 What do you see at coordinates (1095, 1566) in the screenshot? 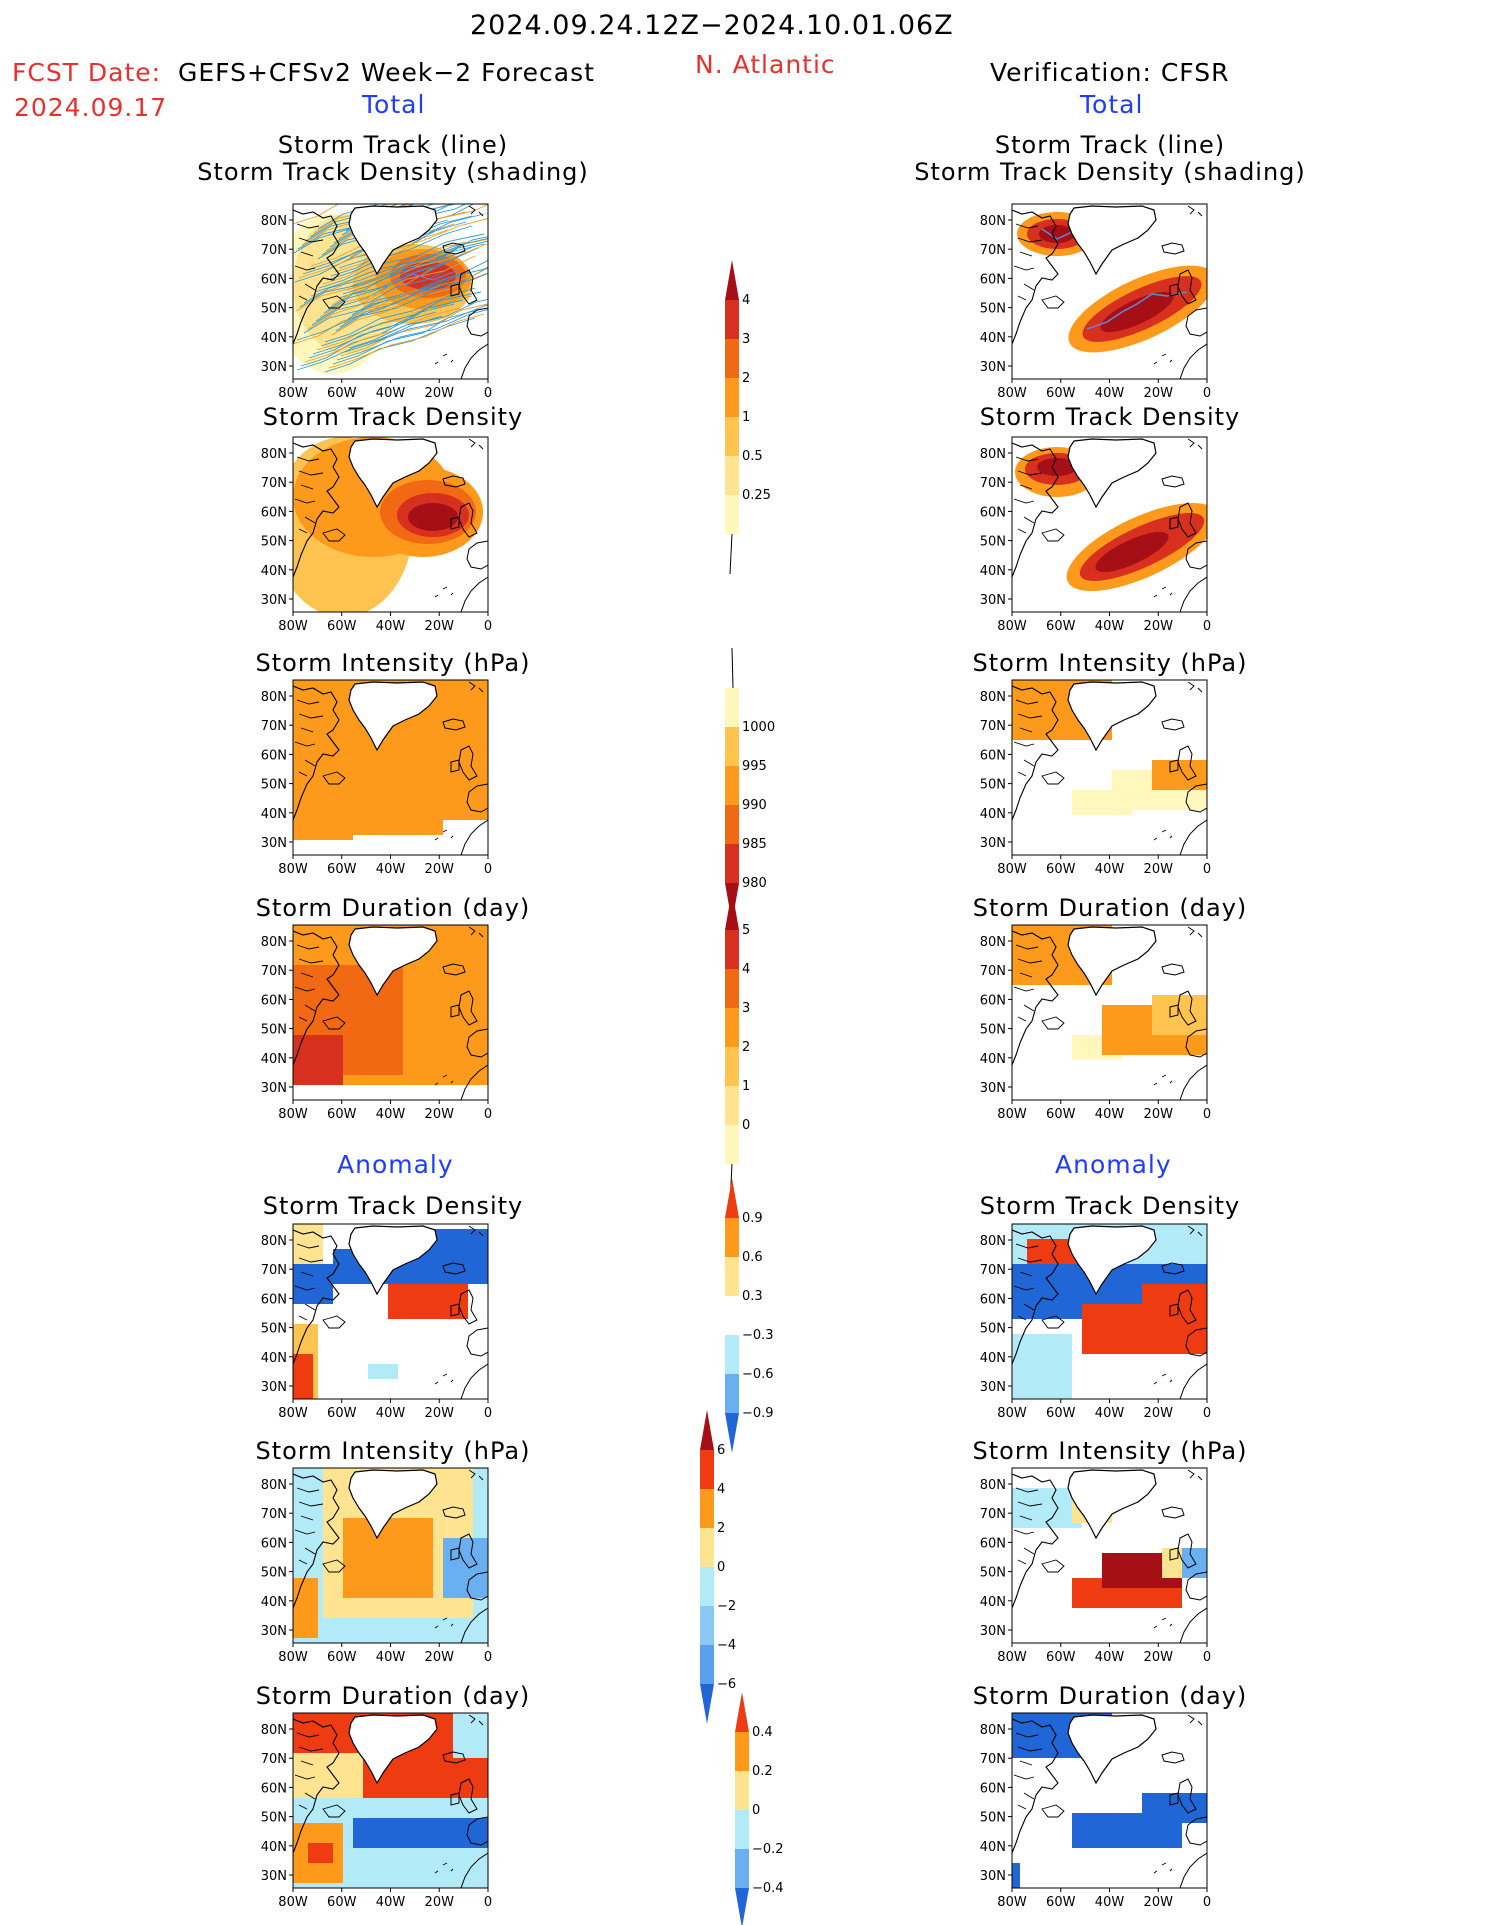
I see `map-panel-r5-c1: 80N 70N 60N 50N 40N 30N 80W 60W 40W 20W 0` at bounding box center [1095, 1566].